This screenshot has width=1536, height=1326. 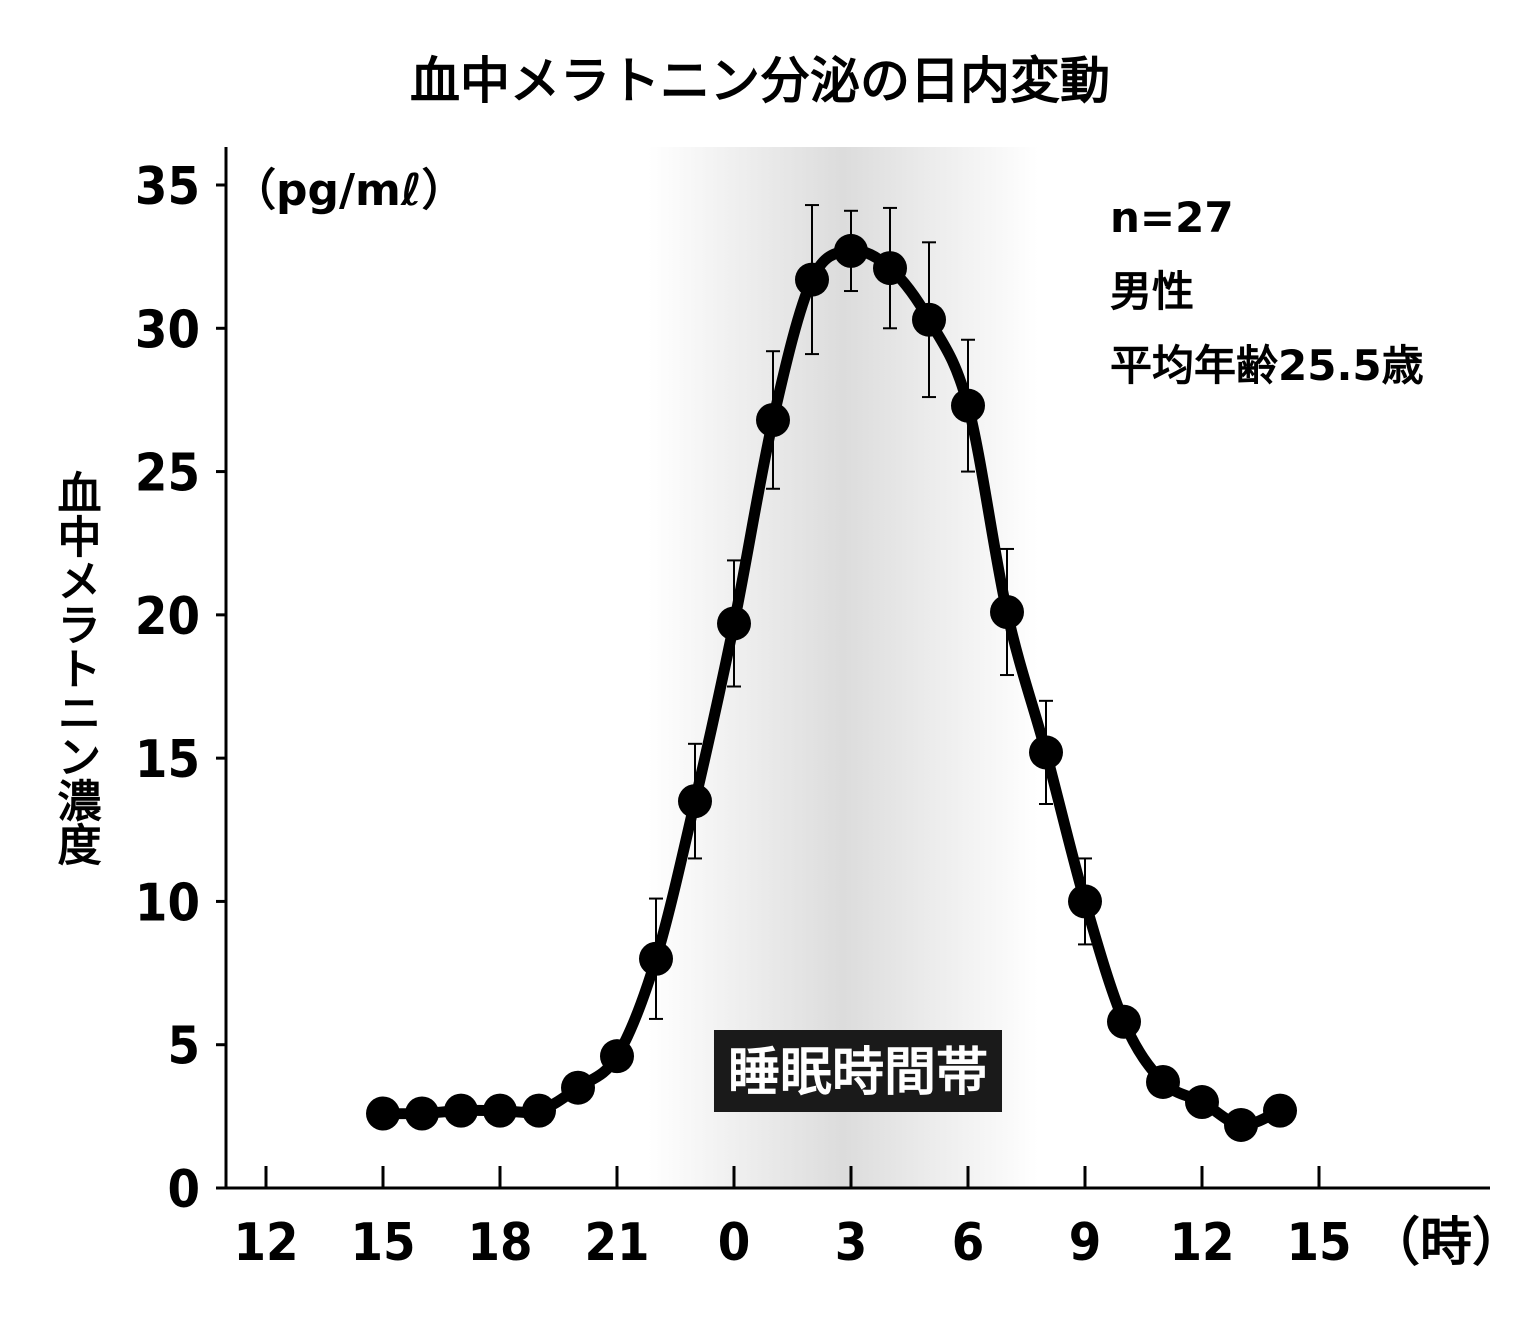 What do you see at coordinates (1085, 1243) in the screenshot?
I see `x-tick-label: 9` at bounding box center [1085, 1243].